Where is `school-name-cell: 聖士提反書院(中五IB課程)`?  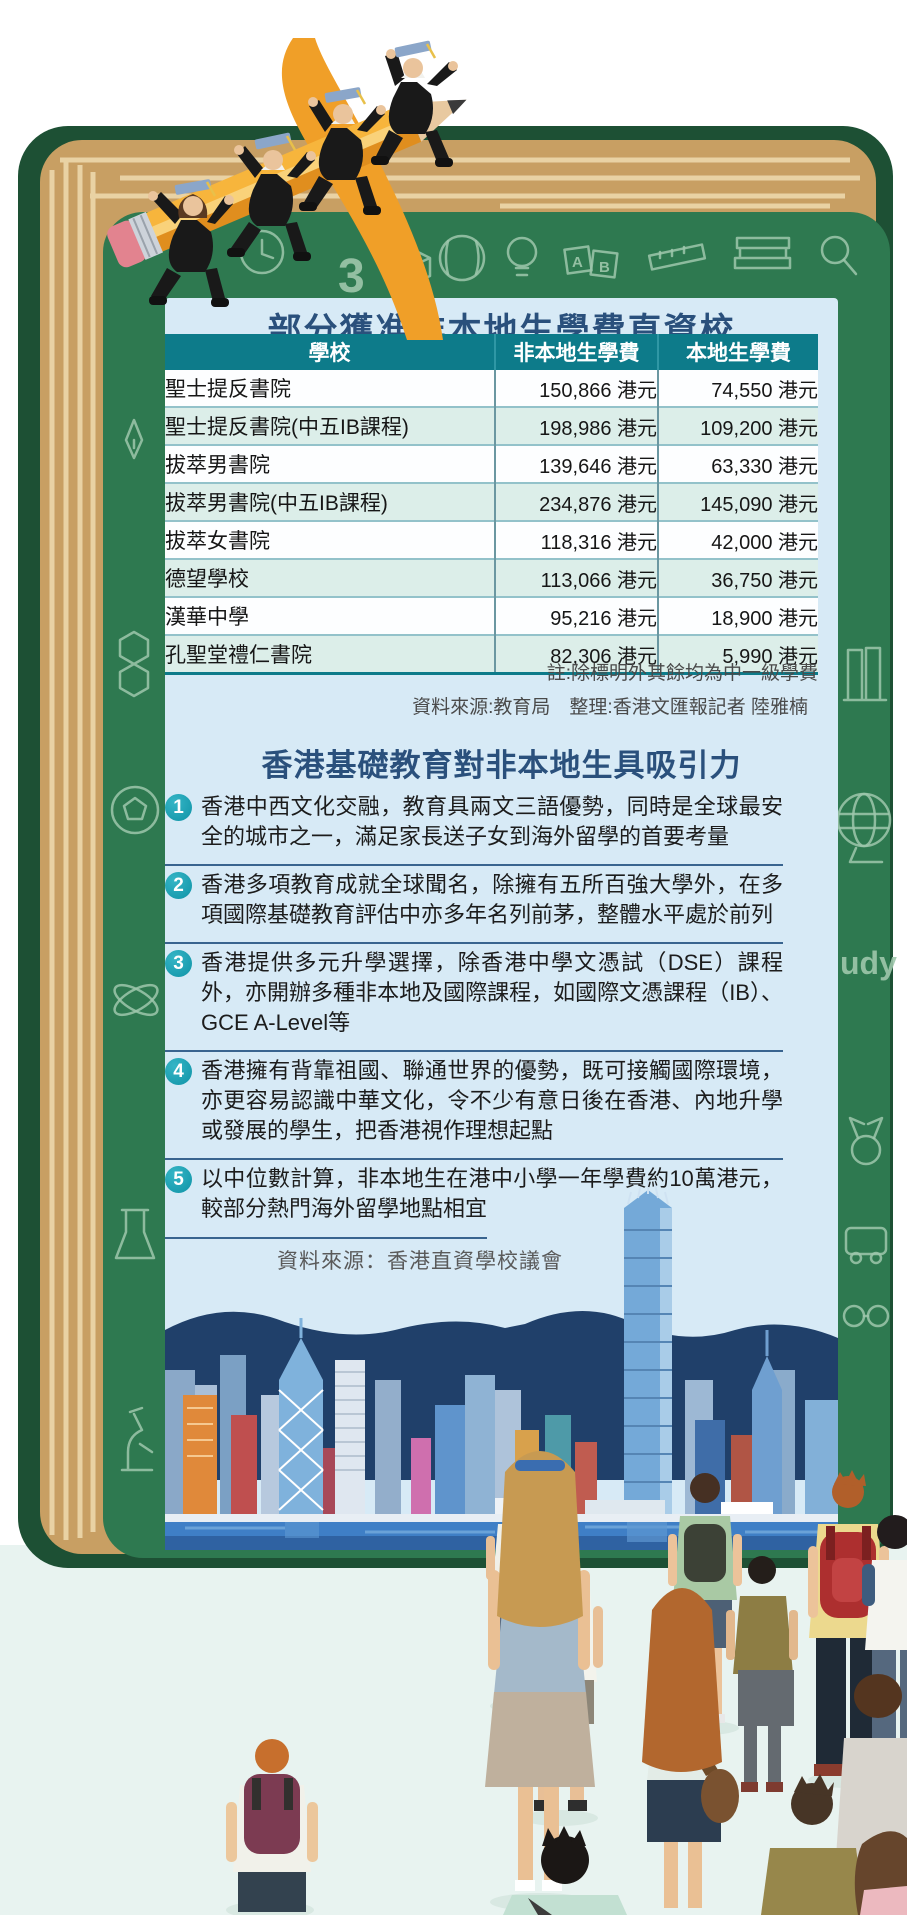
school-name-cell: 聖士提反書院(中五IB課程) is located at coordinates (330, 425).